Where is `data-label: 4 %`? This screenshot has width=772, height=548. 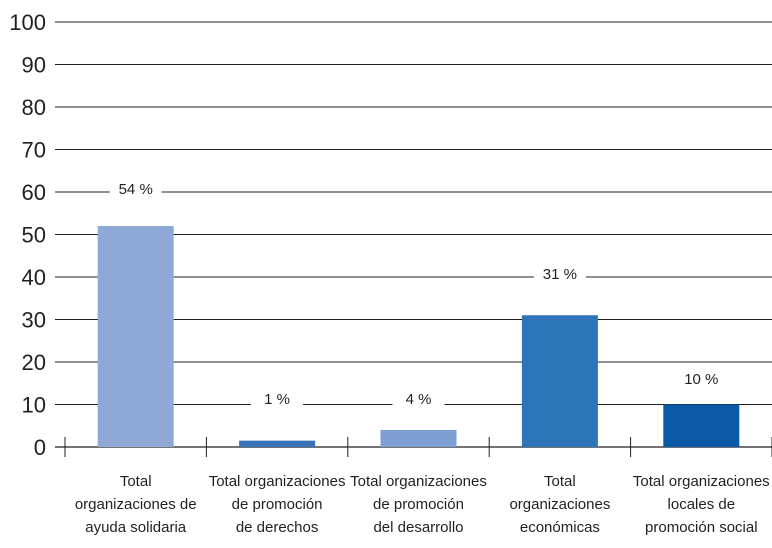 data-label: 4 % is located at coordinates (419, 399).